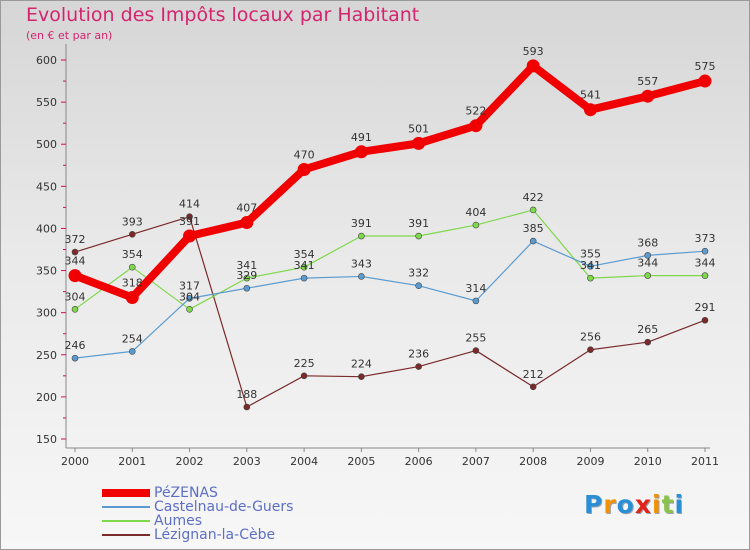 This screenshot has height=550, width=750. What do you see at coordinates (75, 345) in the screenshot?
I see `data-label: 246` at bounding box center [75, 345].